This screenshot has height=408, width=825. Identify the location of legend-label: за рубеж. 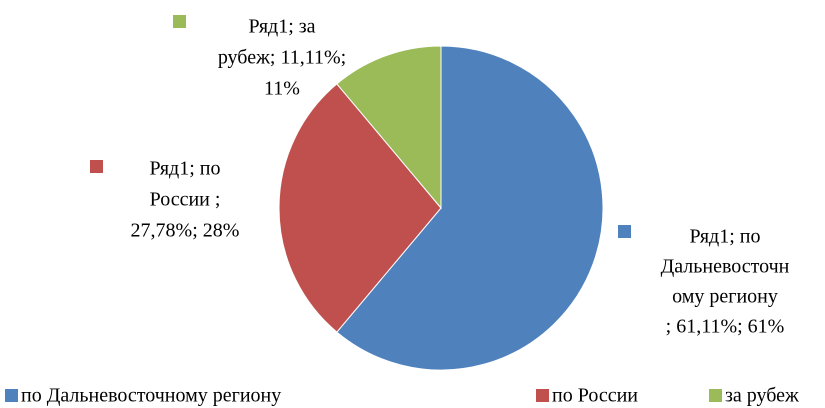
(762, 396).